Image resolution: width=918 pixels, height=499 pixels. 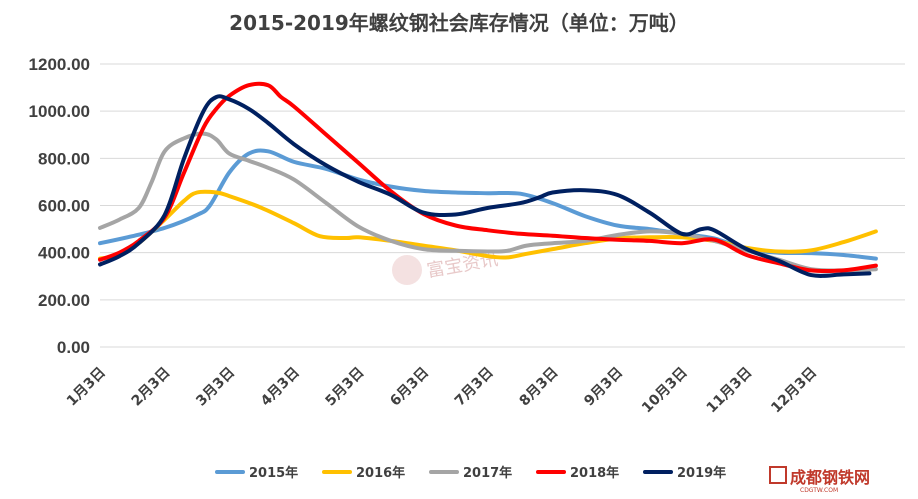 What do you see at coordinates (819, 490) in the screenshot?
I see `corner-logo-sub: CDGTW.COM` at bounding box center [819, 490].